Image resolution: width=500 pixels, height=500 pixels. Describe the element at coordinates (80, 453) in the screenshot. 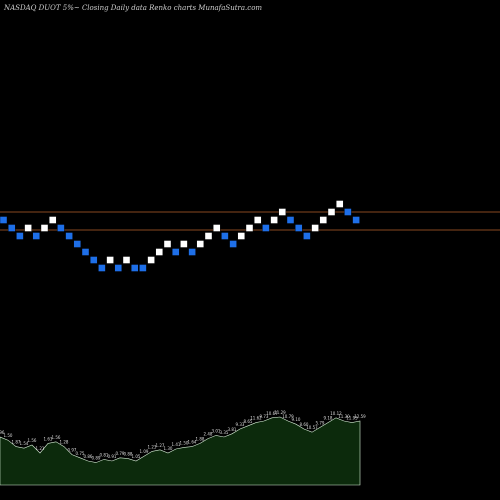

I see `volume-label: 0.75` at that location.